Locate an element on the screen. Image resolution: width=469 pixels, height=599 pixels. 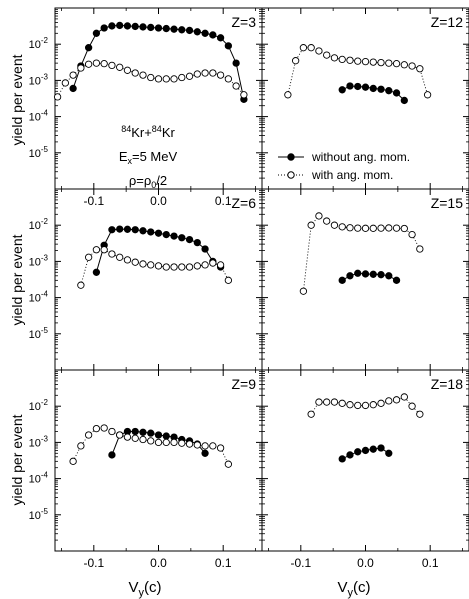
panel-label-z12: Z=12 is located at coordinates (447, 22).